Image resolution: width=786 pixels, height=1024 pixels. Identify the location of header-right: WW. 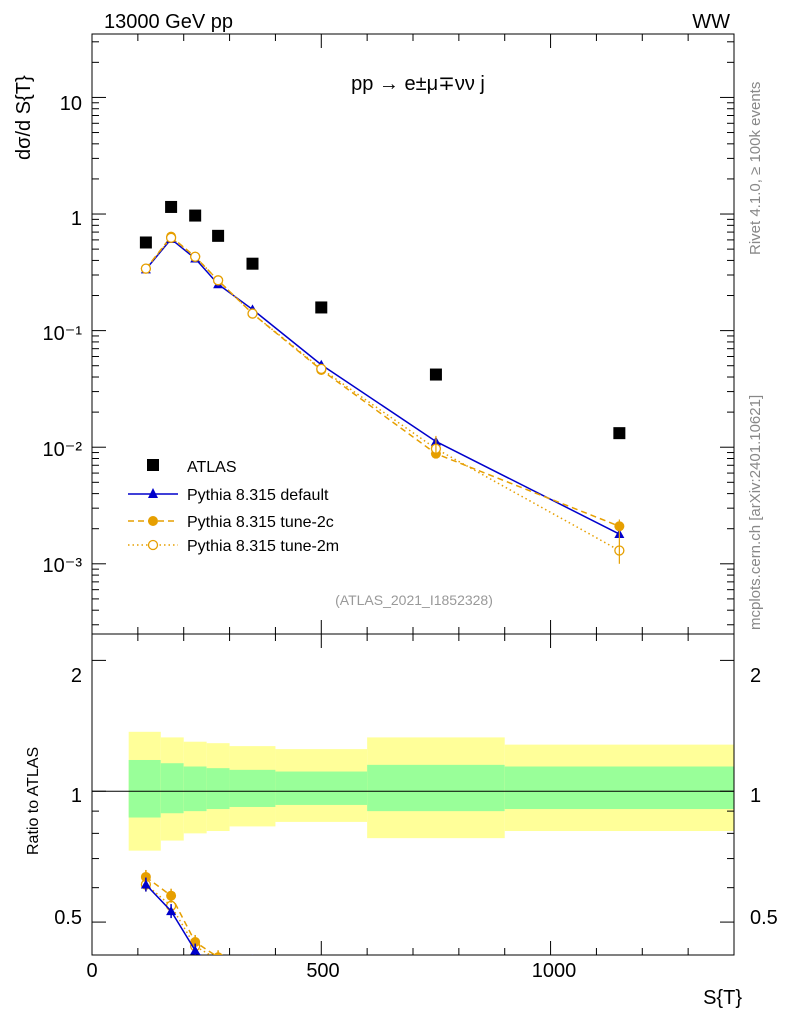
(711, 22).